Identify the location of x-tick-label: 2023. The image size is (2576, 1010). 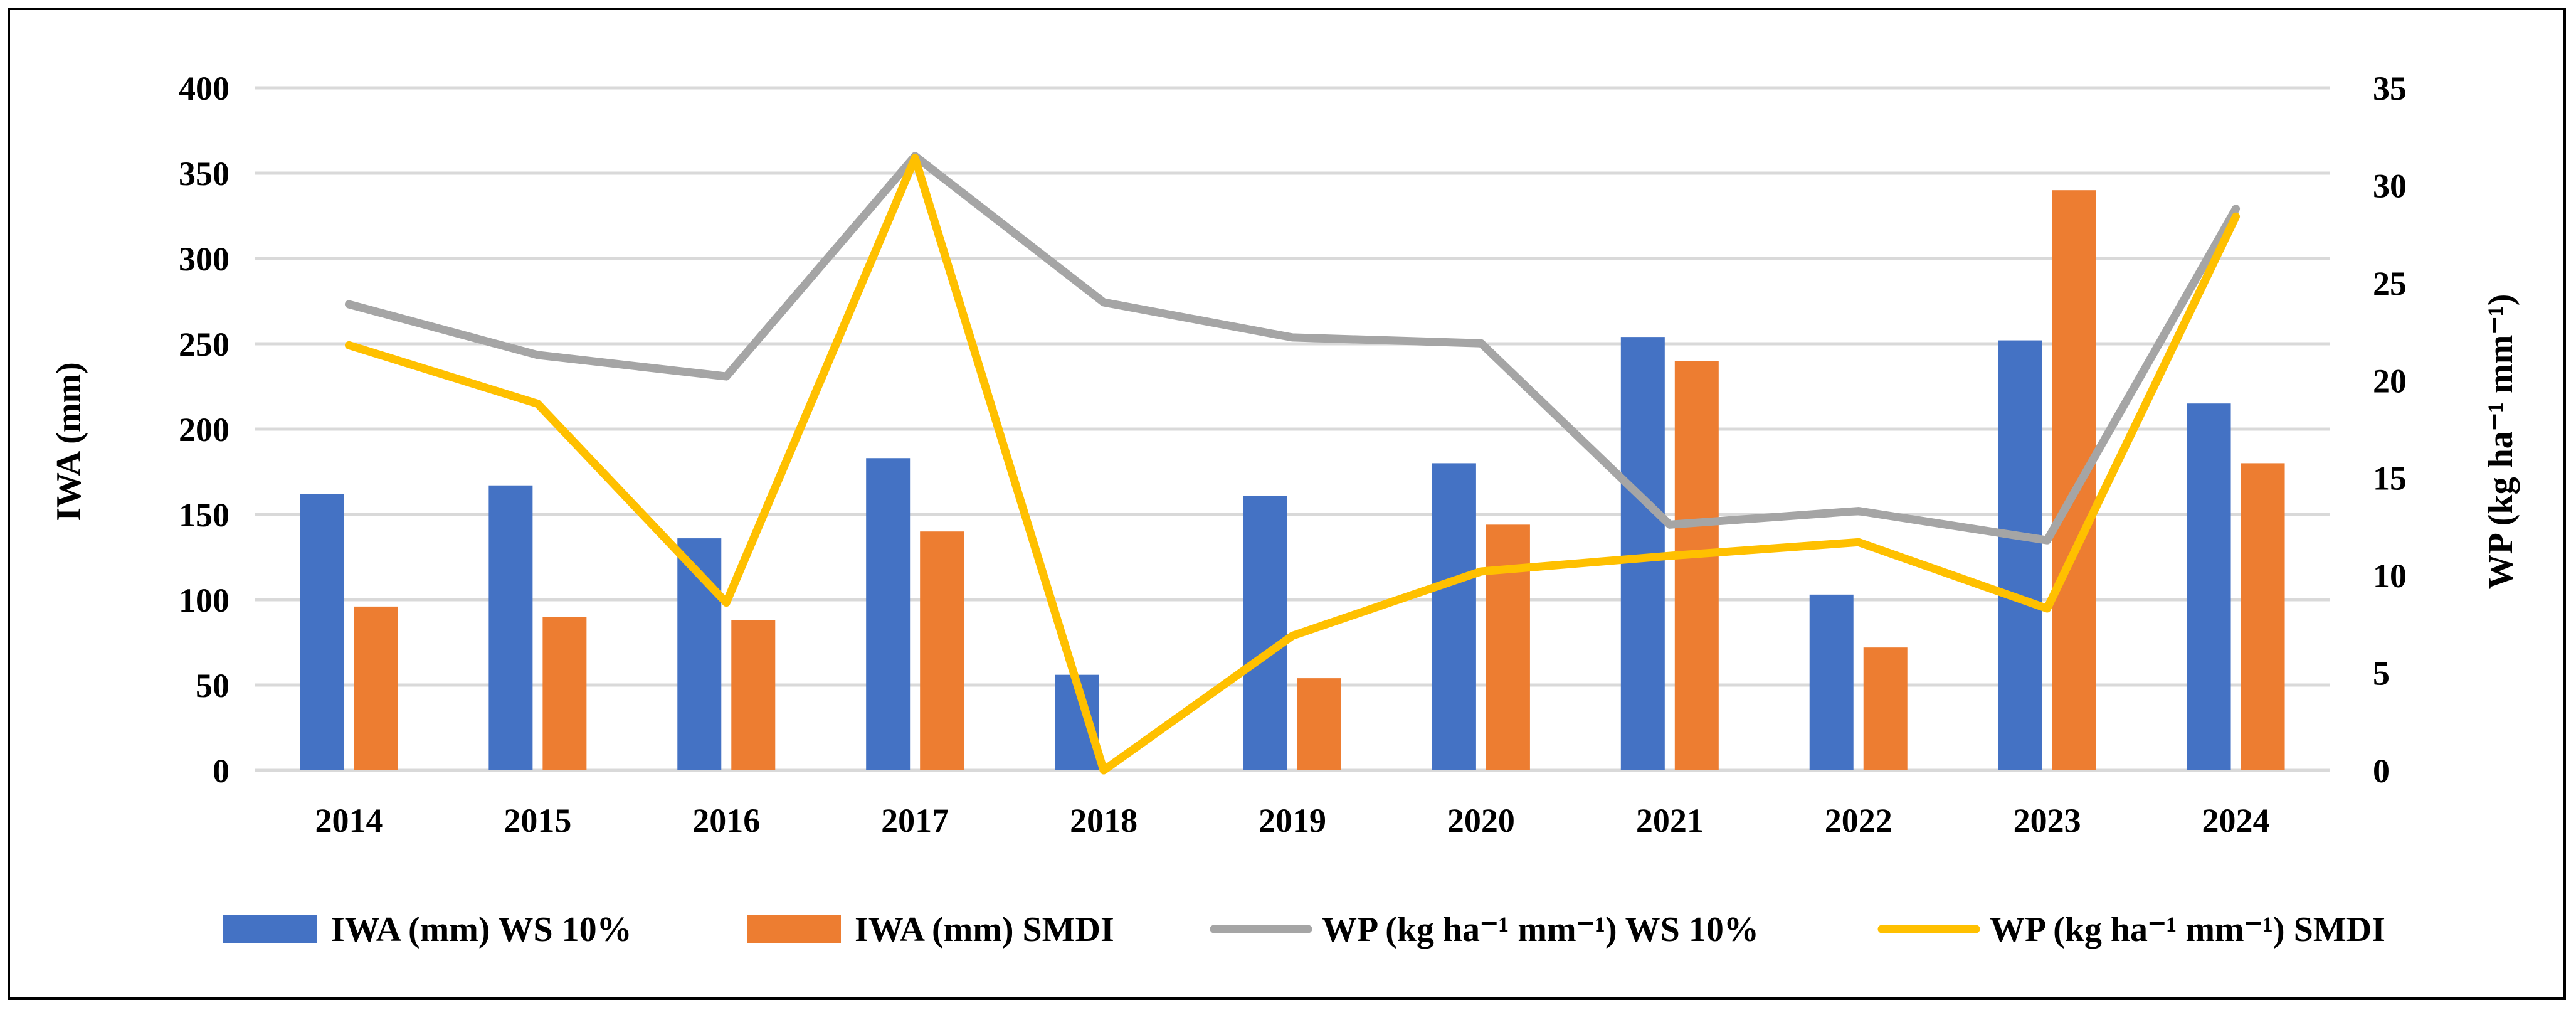
(2047, 820).